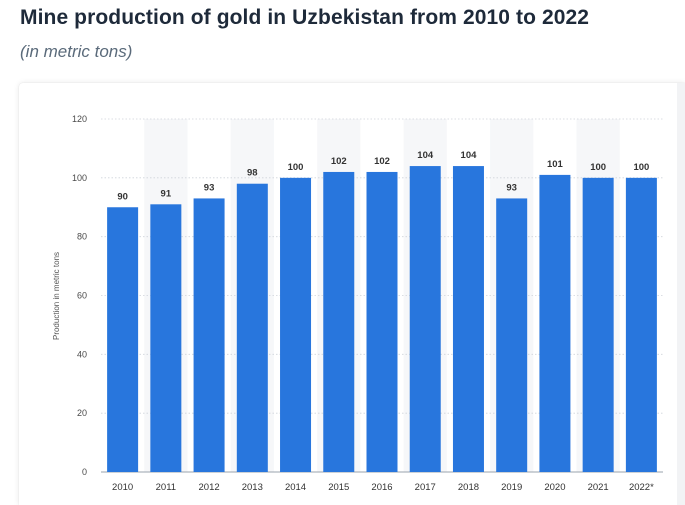 The image size is (685, 505). Describe the element at coordinates (209, 487) in the screenshot. I see `x-tick-label: 2012` at that location.